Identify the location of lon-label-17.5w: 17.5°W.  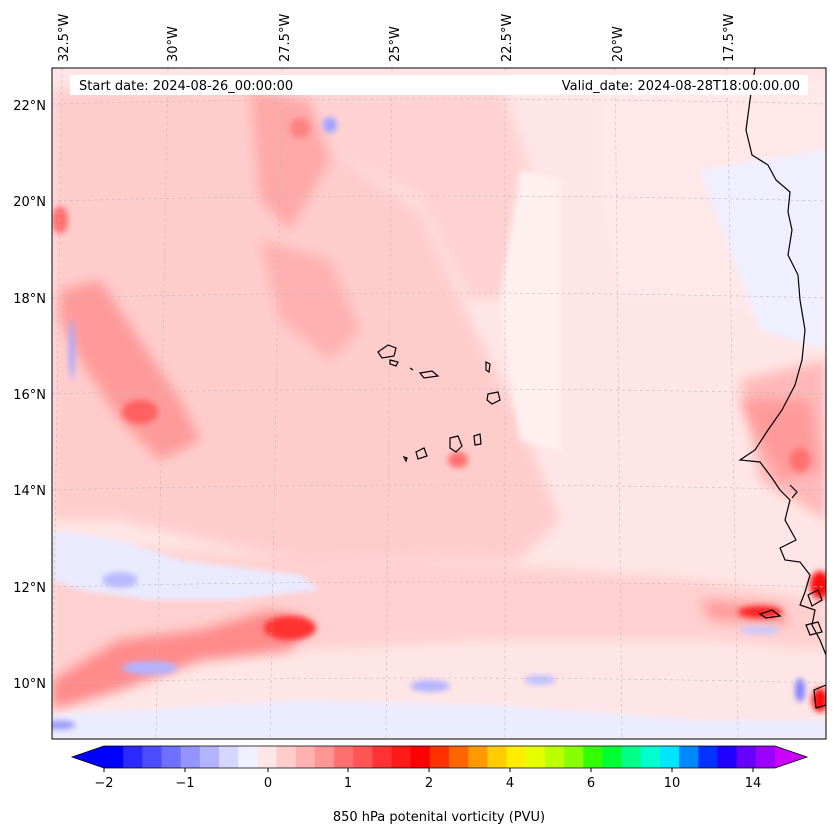
(729, 38).